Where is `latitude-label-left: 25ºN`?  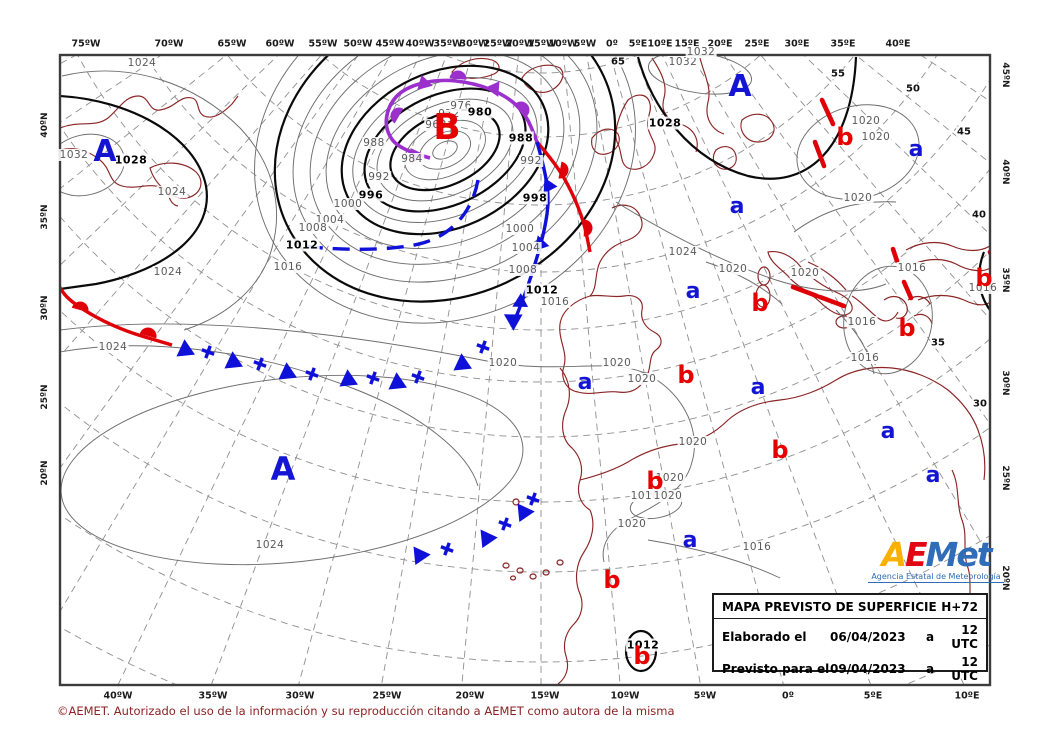 latitude-label-left: 25ºN is located at coordinates (45, 397).